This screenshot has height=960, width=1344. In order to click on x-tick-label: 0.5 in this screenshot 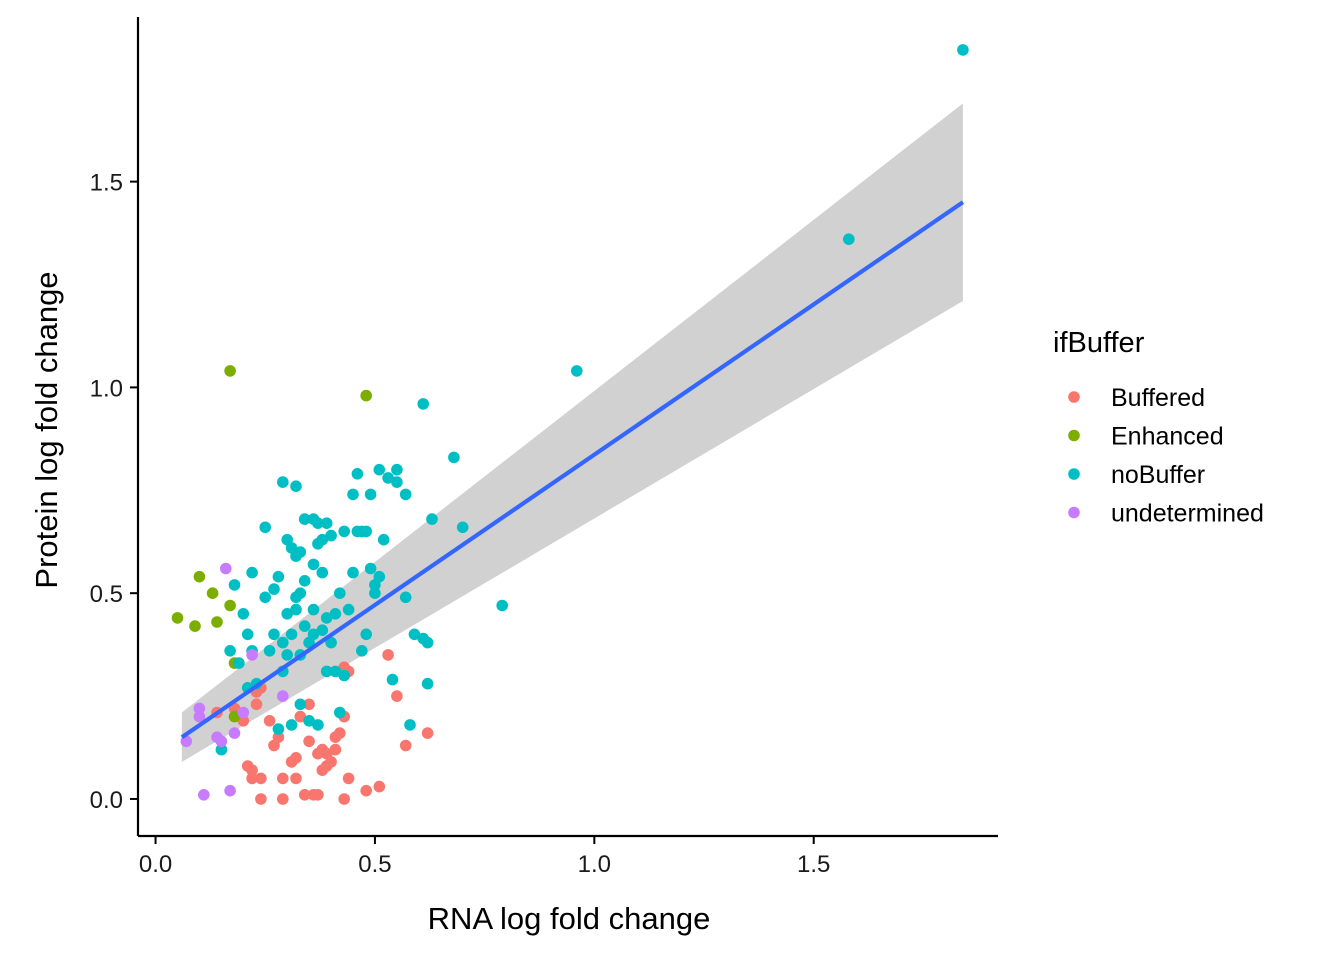, I will do `click(374, 864)`.